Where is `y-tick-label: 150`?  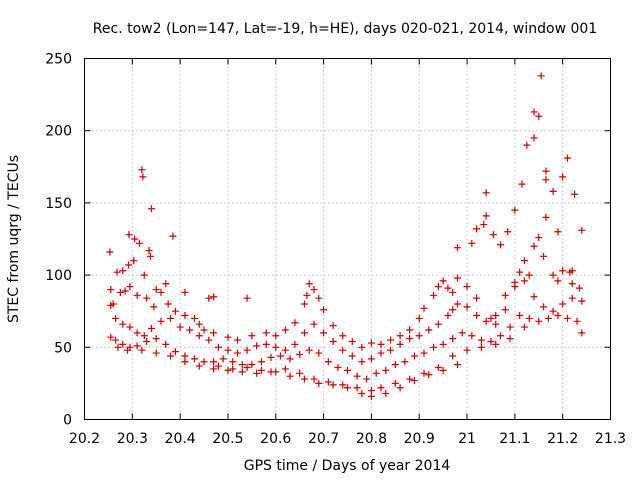
y-tick-label: 150 is located at coordinates (58, 204).